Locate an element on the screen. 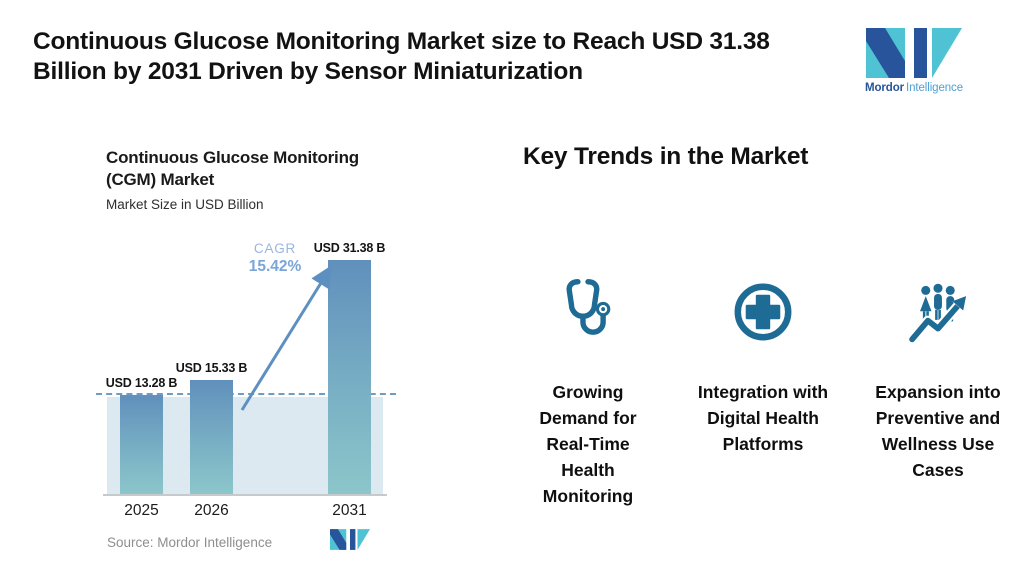 The image size is (1035, 586). source-note: Source: Mordor Intelligence is located at coordinates (190, 542).